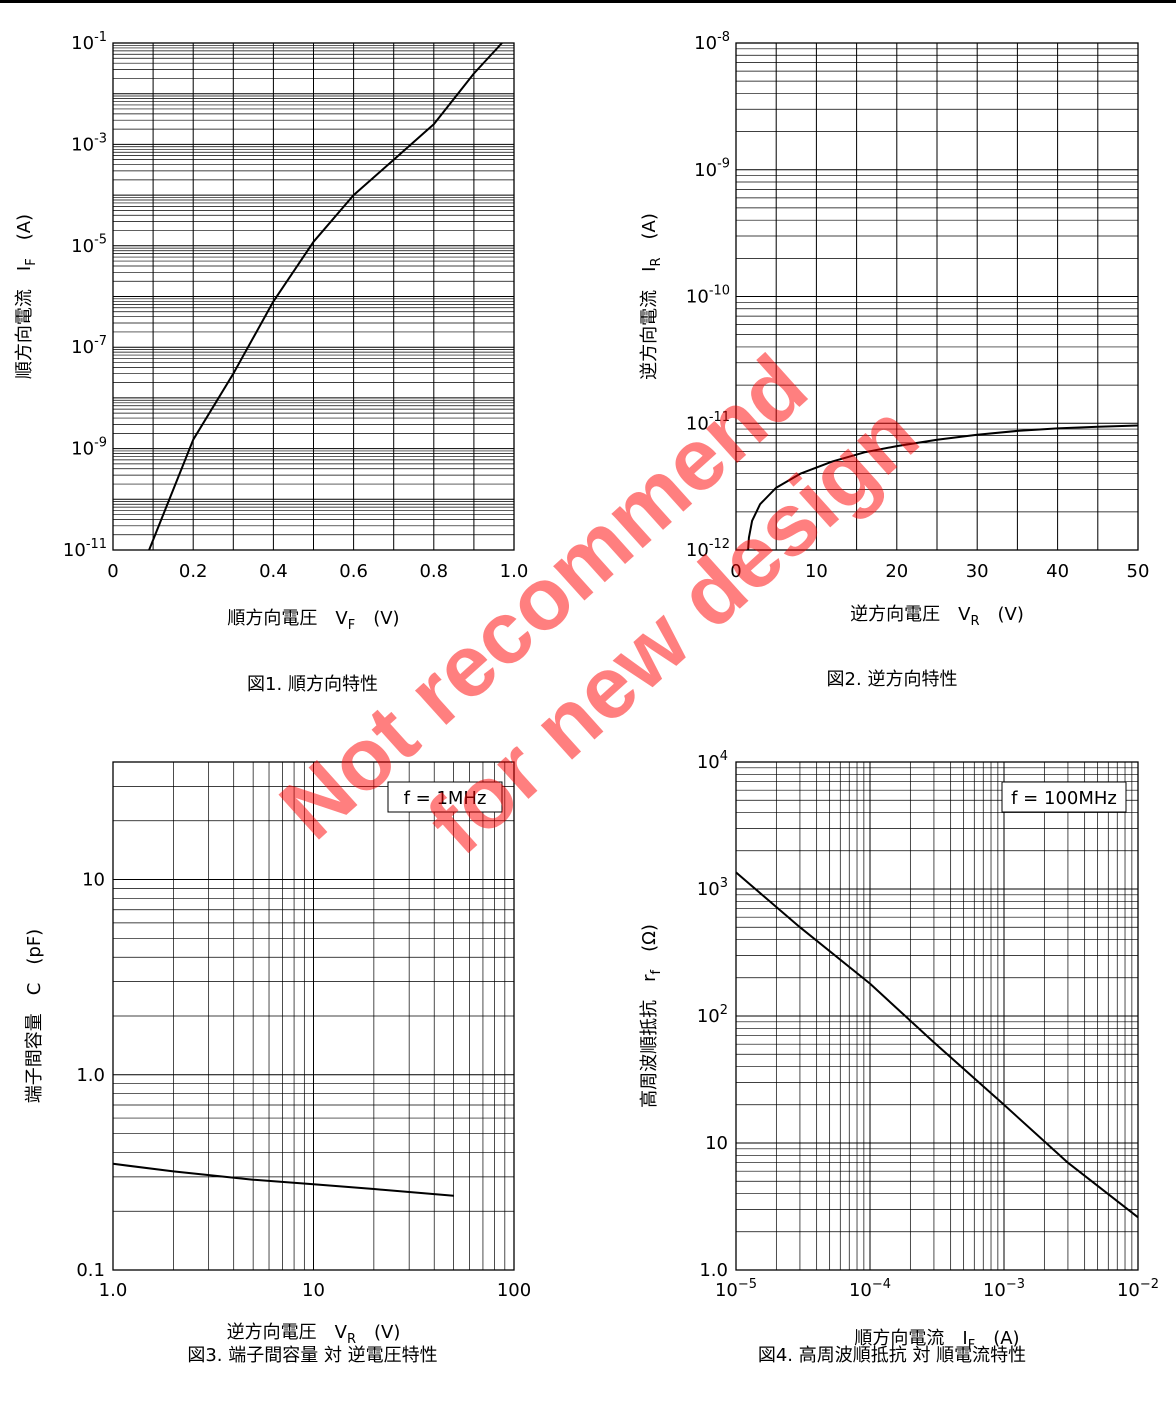  I want to click on x-tick-label: 0.6, so click(353, 571).